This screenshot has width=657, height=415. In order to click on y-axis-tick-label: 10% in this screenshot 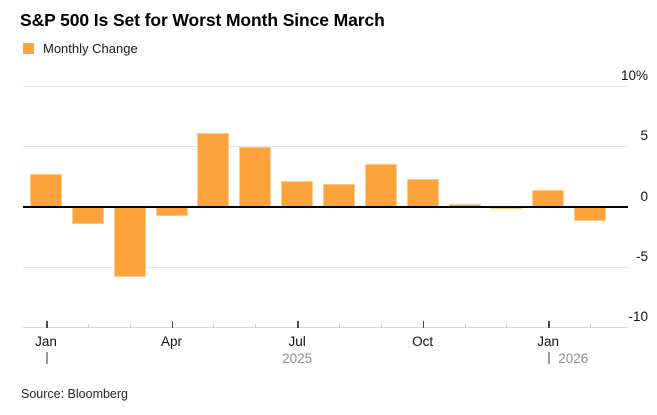, I will do `click(634, 76)`.